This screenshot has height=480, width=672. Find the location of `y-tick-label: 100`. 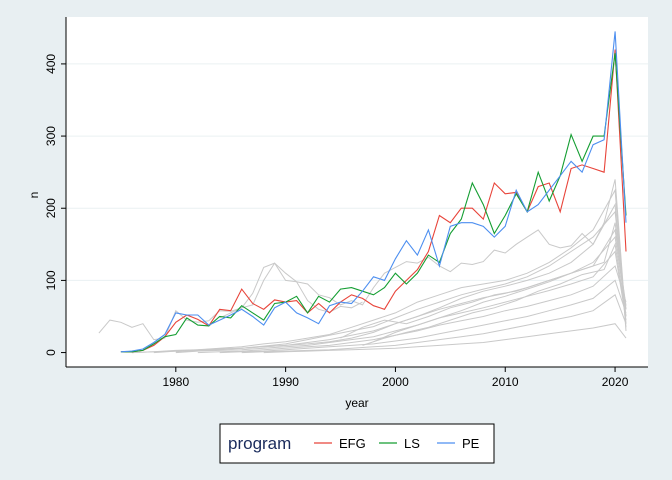

y-tick-label: 100 is located at coordinates (51, 280).